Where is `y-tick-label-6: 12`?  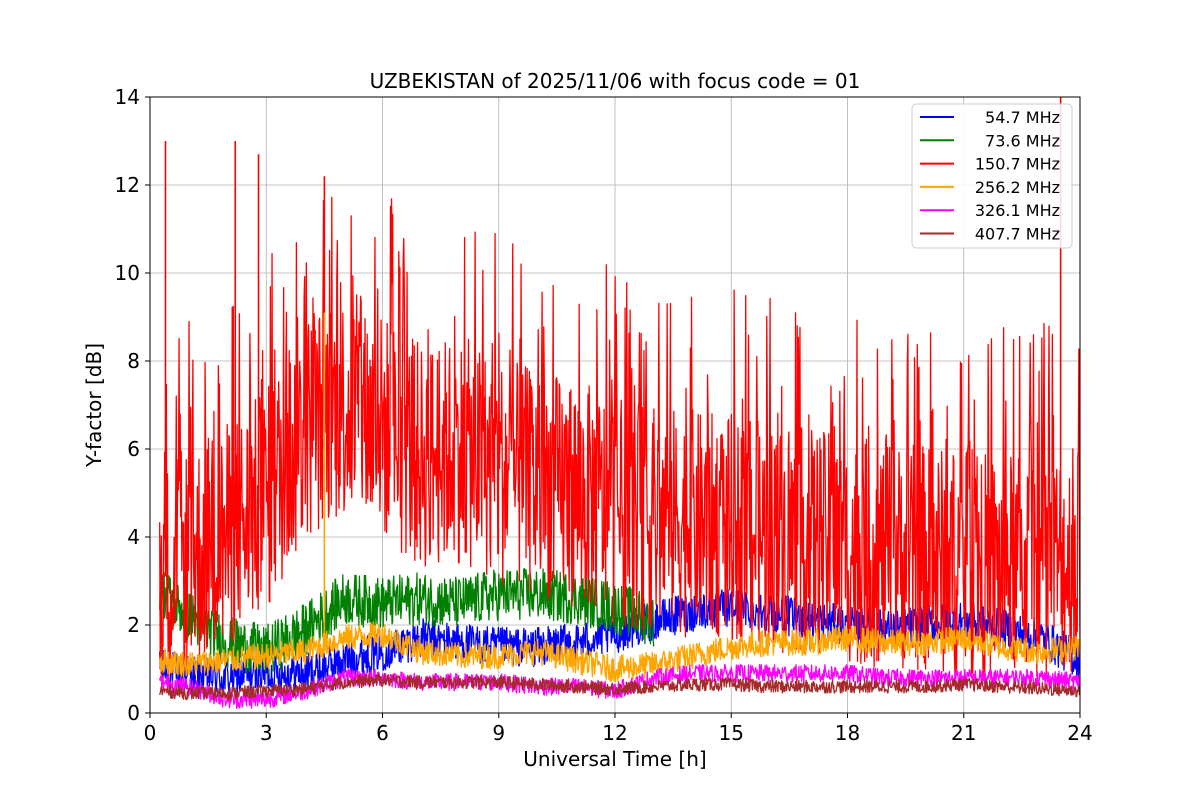
y-tick-label-6: 12 is located at coordinates (127, 185).